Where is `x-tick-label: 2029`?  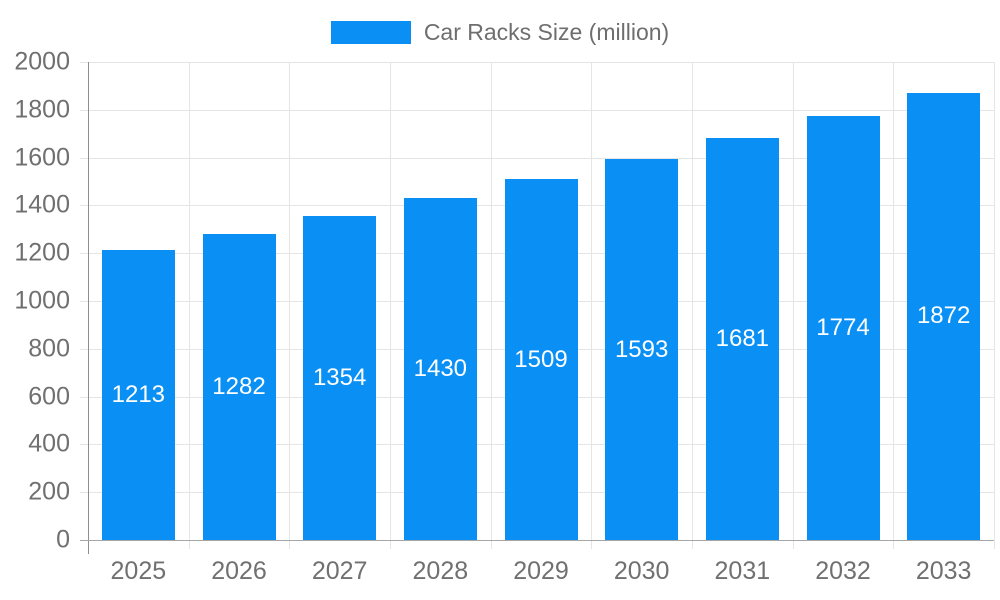
x-tick-label: 2029 is located at coordinates (541, 571).